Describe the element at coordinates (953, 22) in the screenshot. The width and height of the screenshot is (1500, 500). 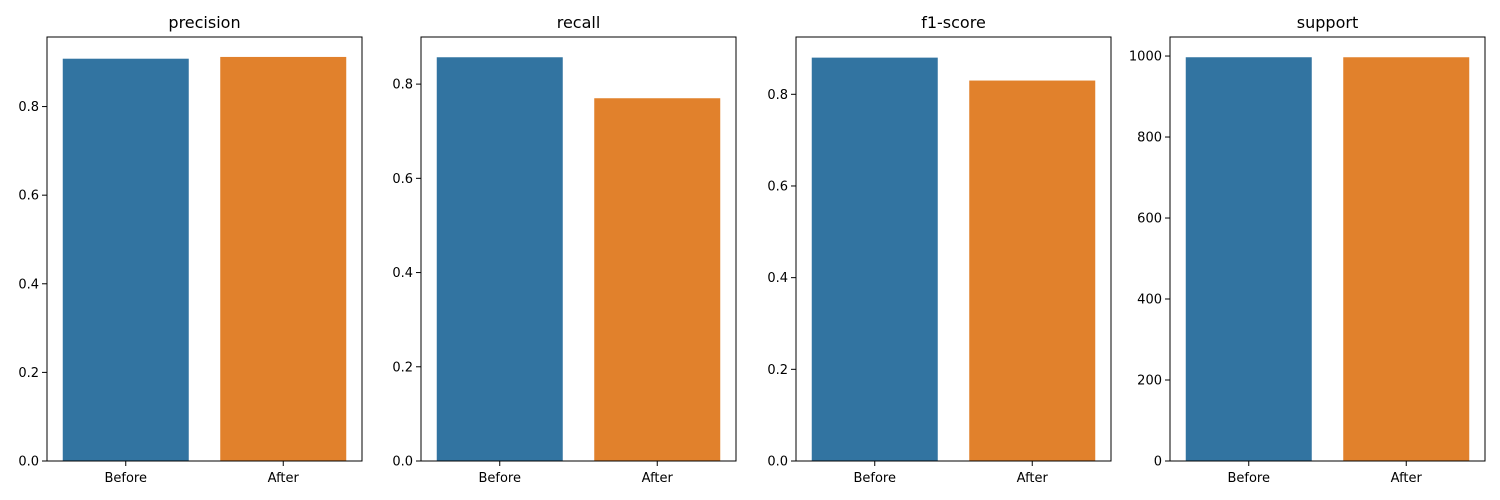
I see `panel-title: f1-score` at that location.